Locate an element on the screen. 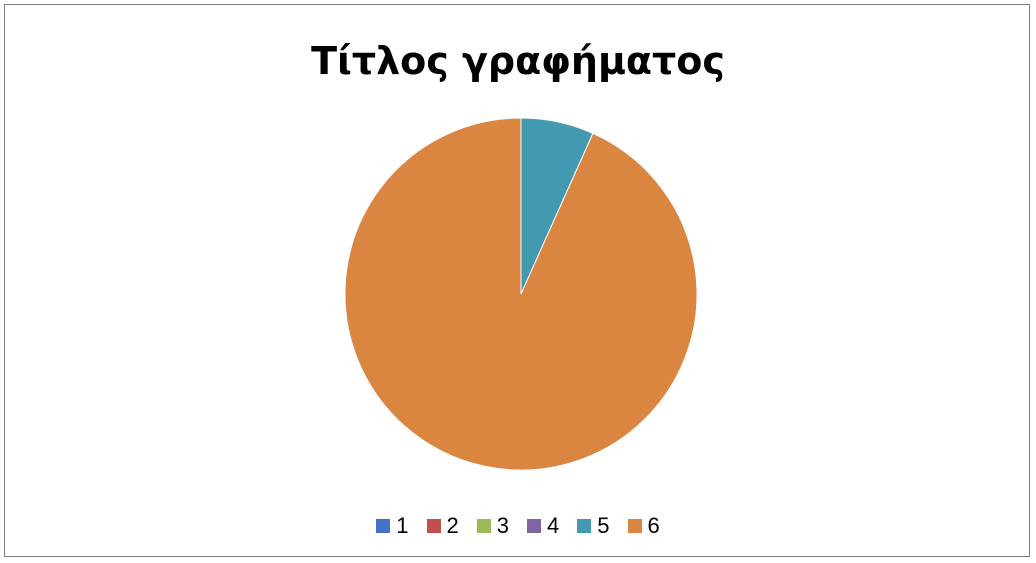  legend-item-5: 5 is located at coordinates (593, 526).